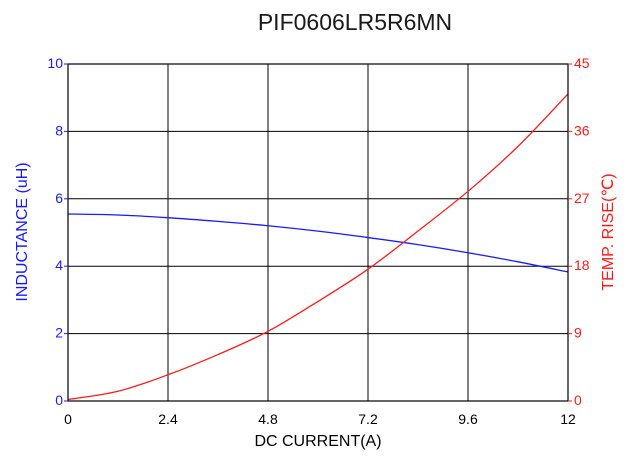 This screenshot has height=460, width=628. What do you see at coordinates (468, 419) in the screenshot?
I see `x-tick-label: 9.6` at bounding box center [468, 419].